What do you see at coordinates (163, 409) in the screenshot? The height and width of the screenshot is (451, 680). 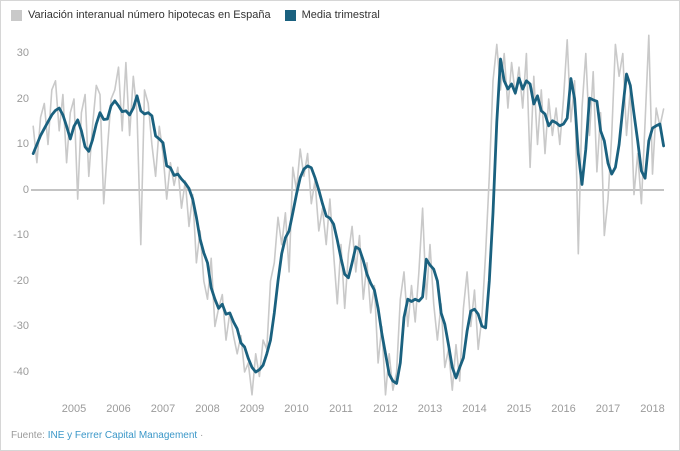 I see `x-tick-label: 2007` at bounding box center [163, 409].